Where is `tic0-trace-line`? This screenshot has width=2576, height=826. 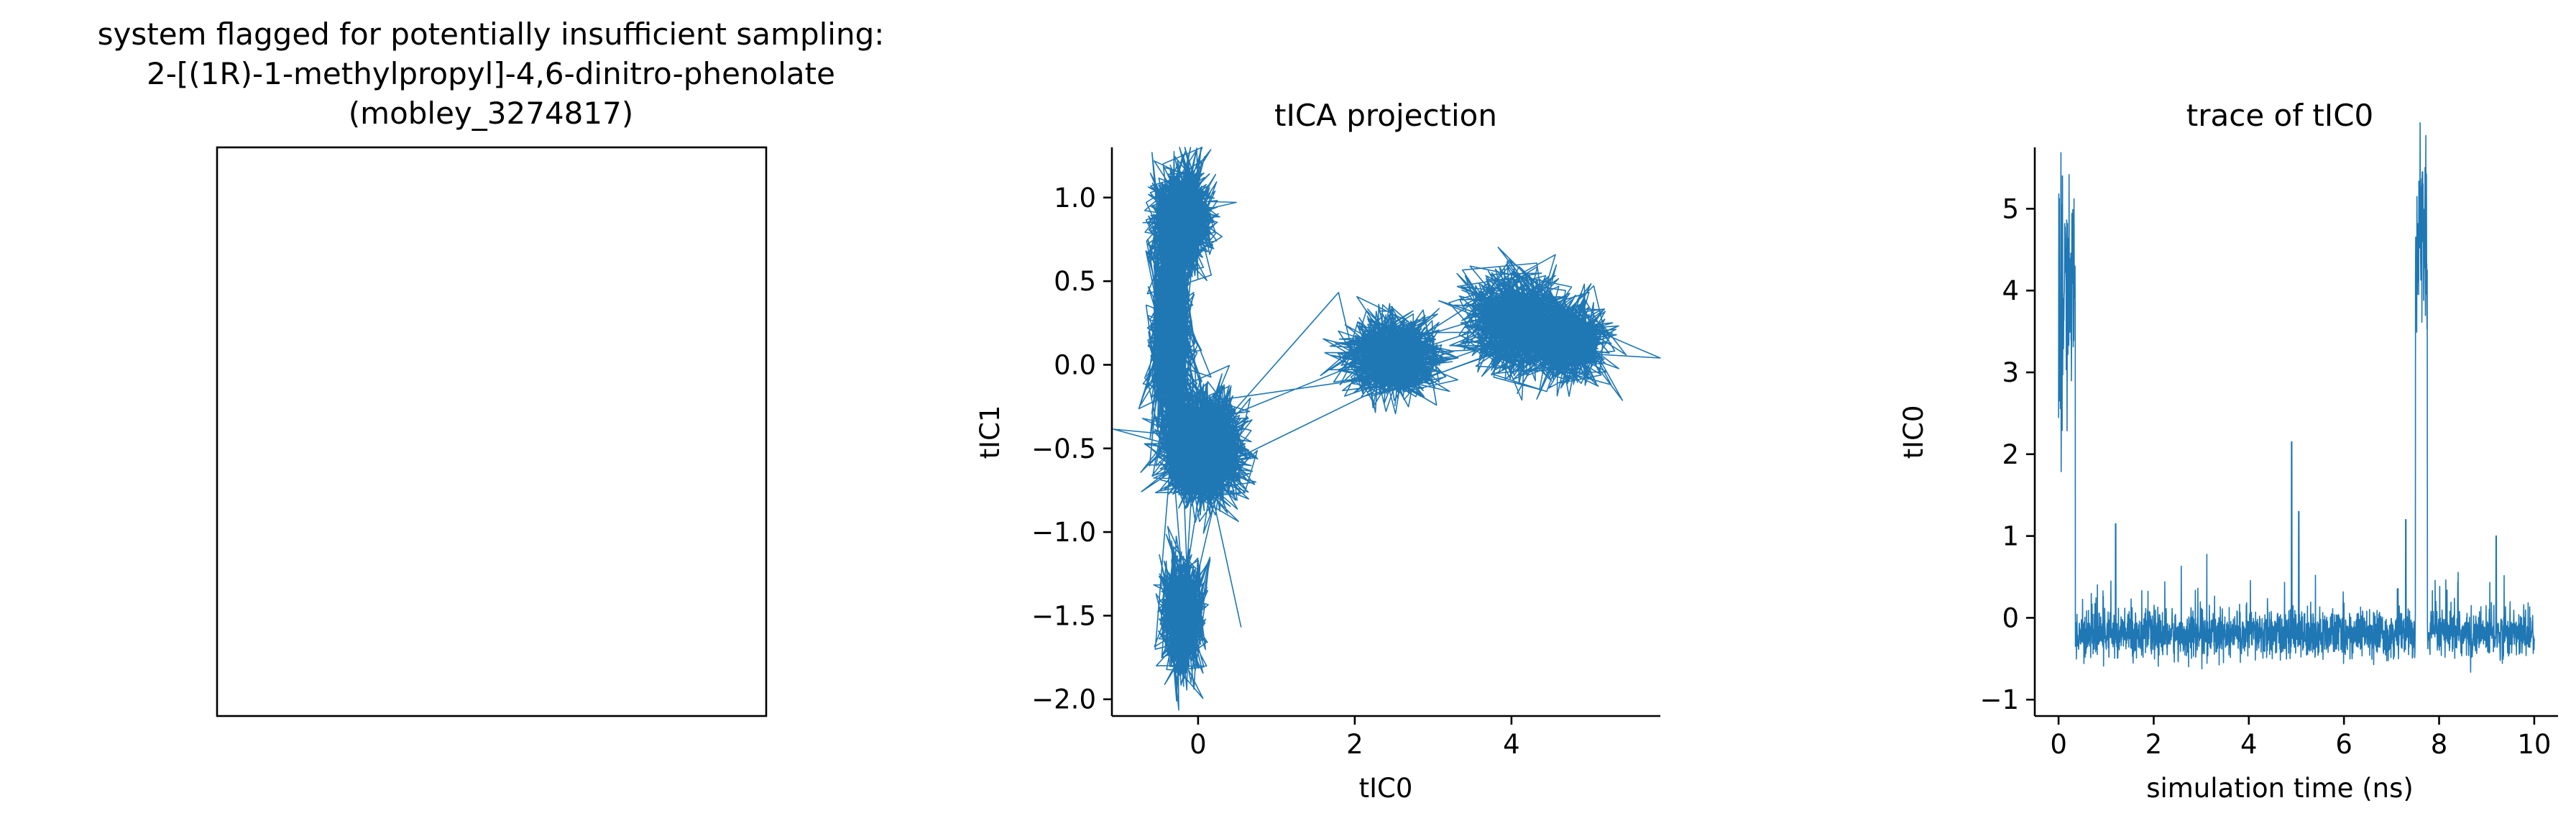
tic0-trace-line is located at coordinates (2296, 397).